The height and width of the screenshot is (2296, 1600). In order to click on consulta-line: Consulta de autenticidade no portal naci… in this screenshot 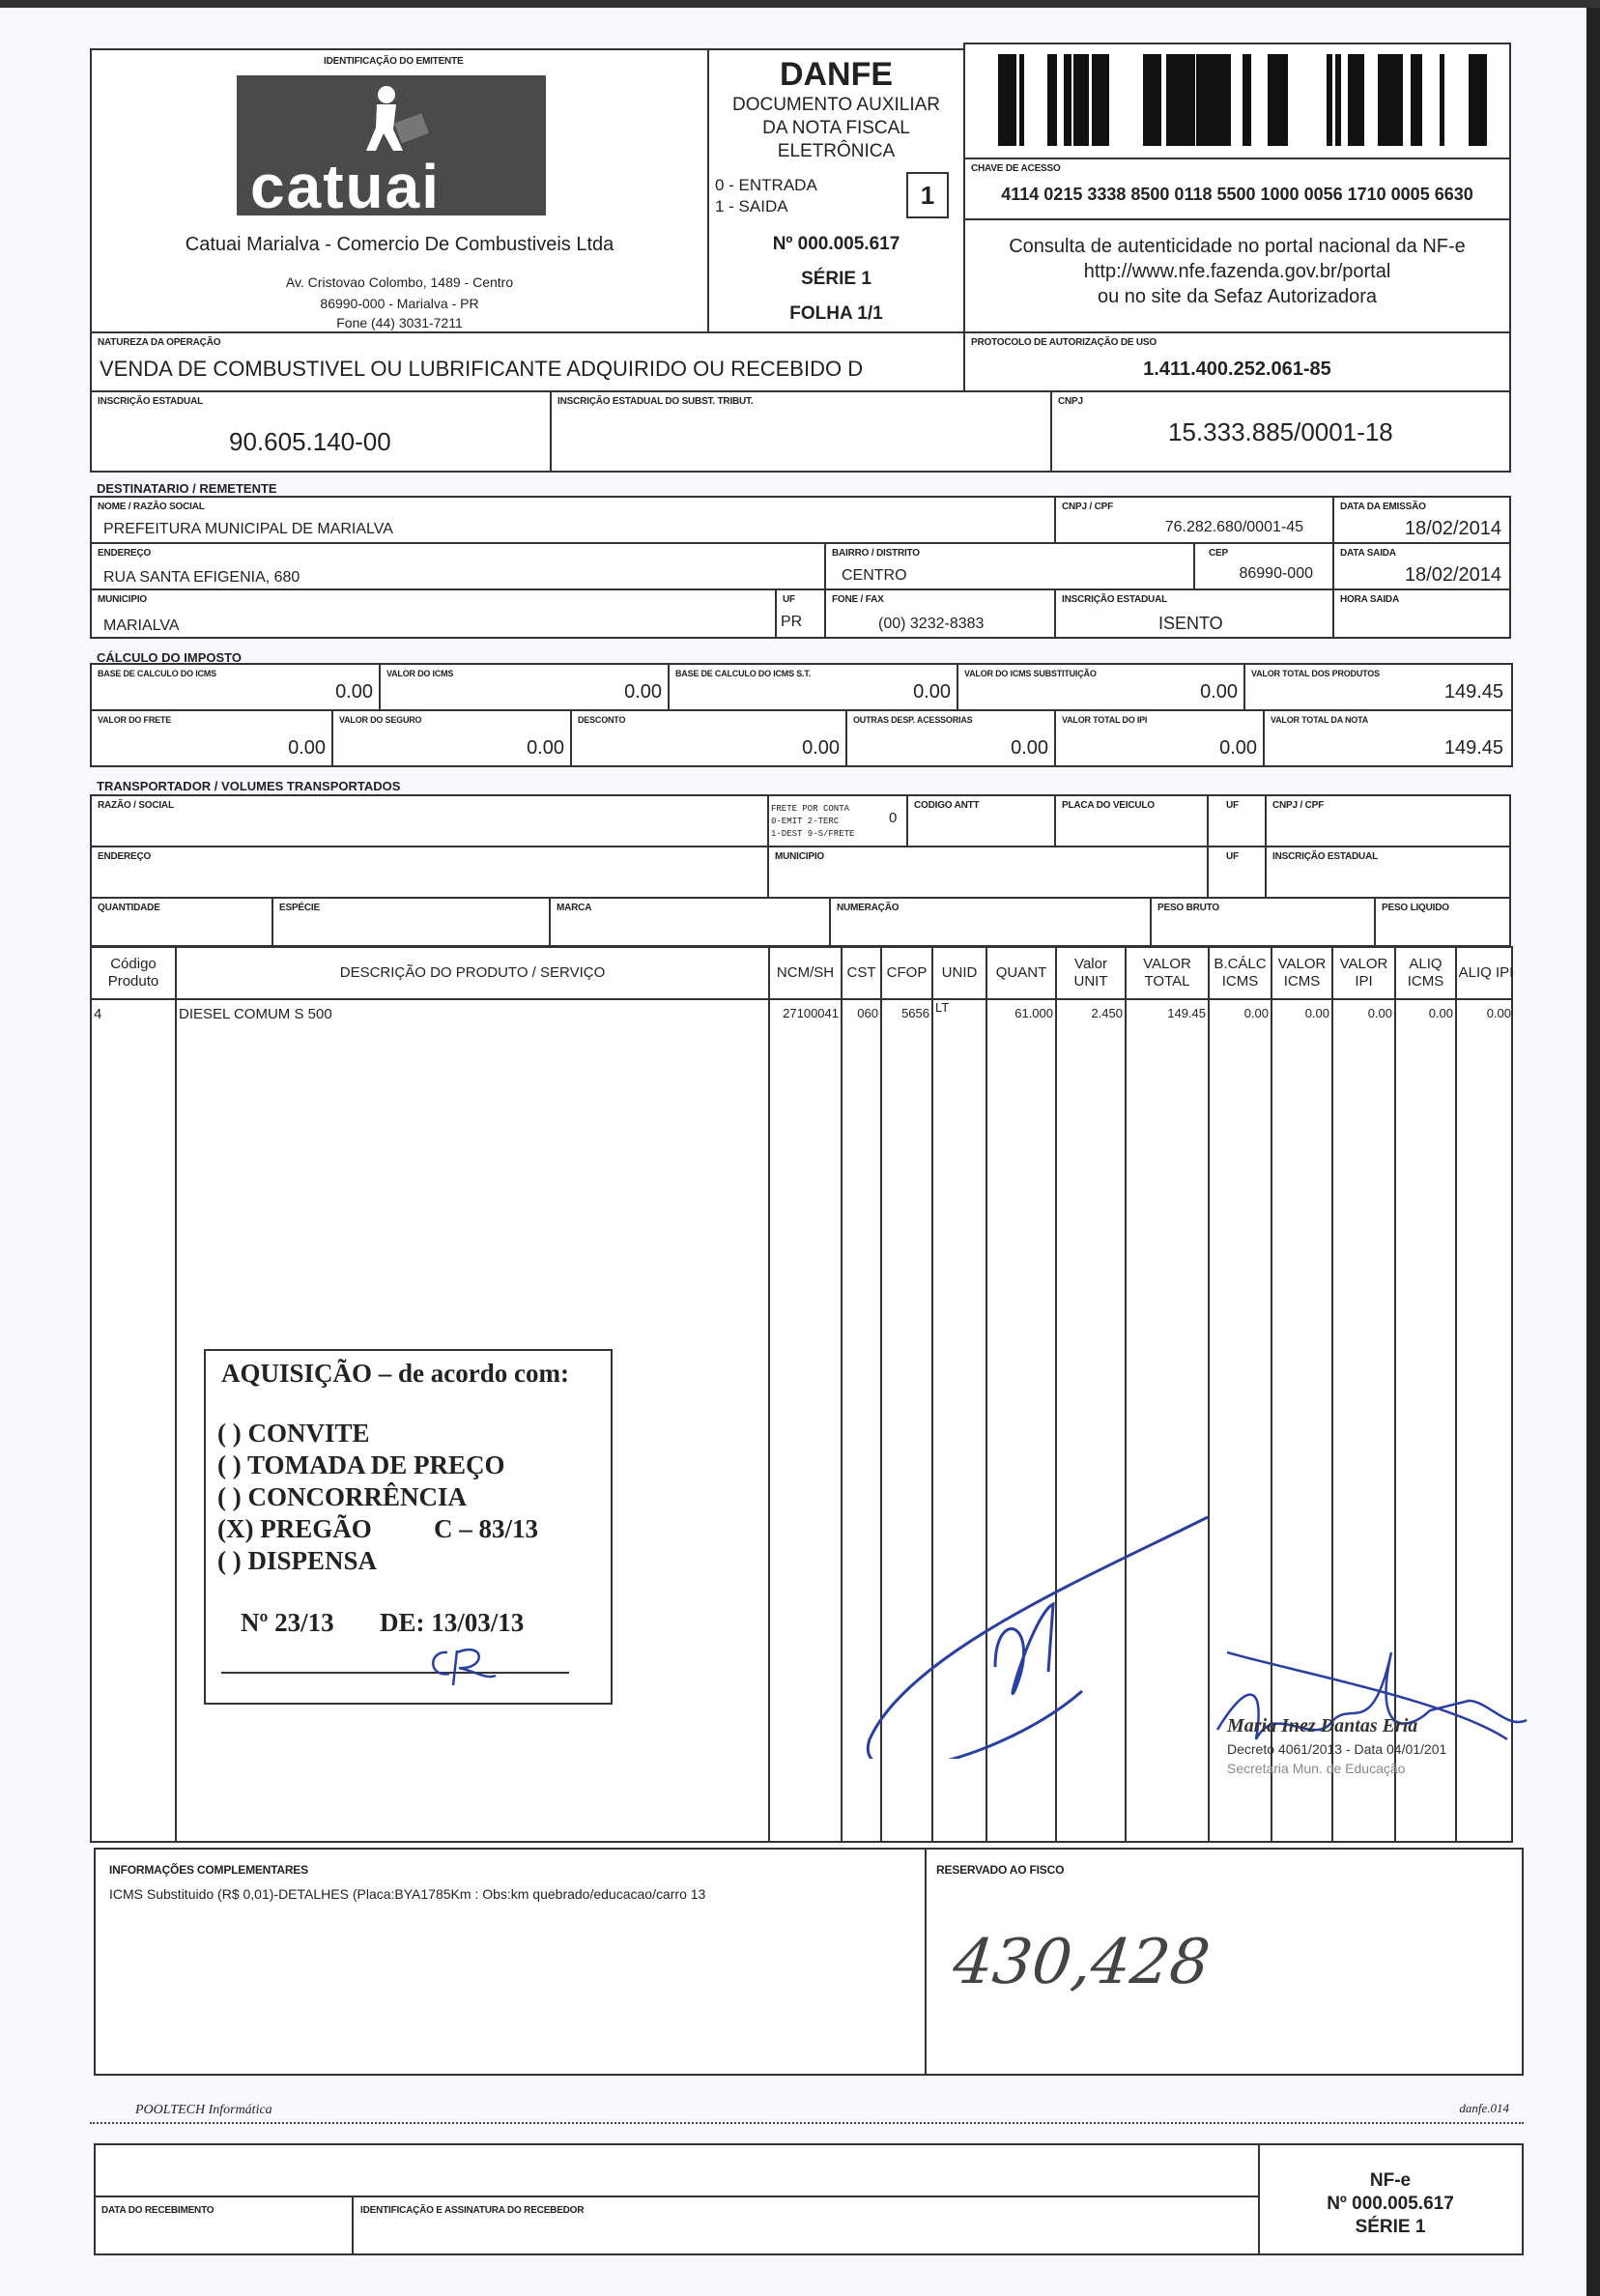, I will do `click(1237, 246)`.